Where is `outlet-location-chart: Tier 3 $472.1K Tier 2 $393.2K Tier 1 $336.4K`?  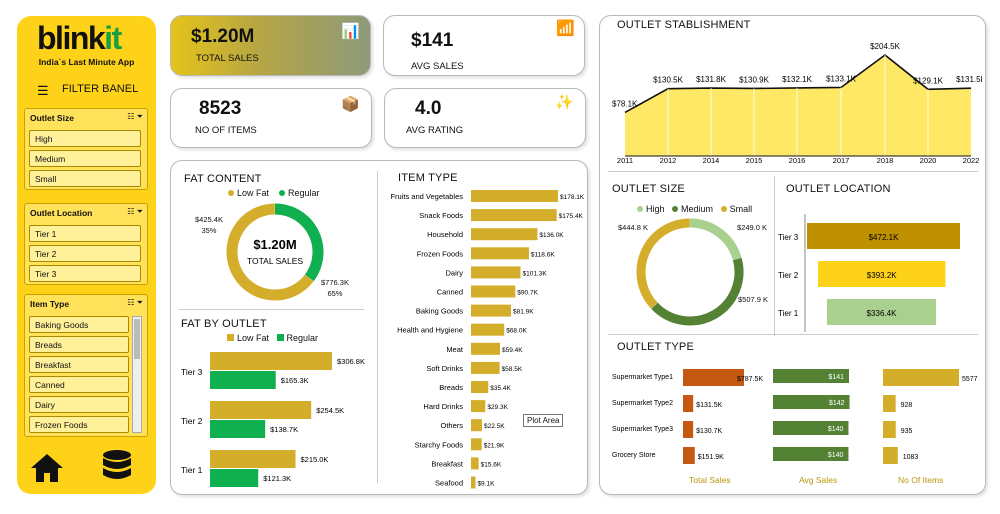
outlet-location-chart: Tier 3 $472.1K Tier 2 $393.2K Tier 1 $336.4K is located at coordinates (878, 273).